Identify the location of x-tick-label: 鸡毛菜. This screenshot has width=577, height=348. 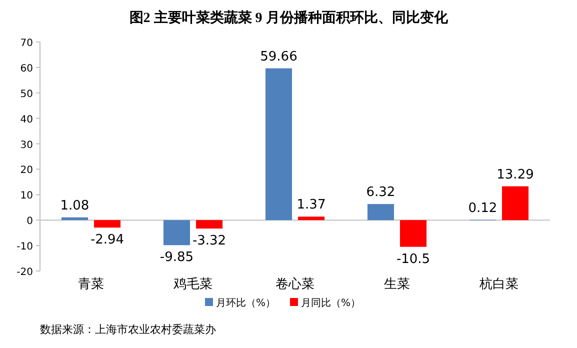
(192, 284).